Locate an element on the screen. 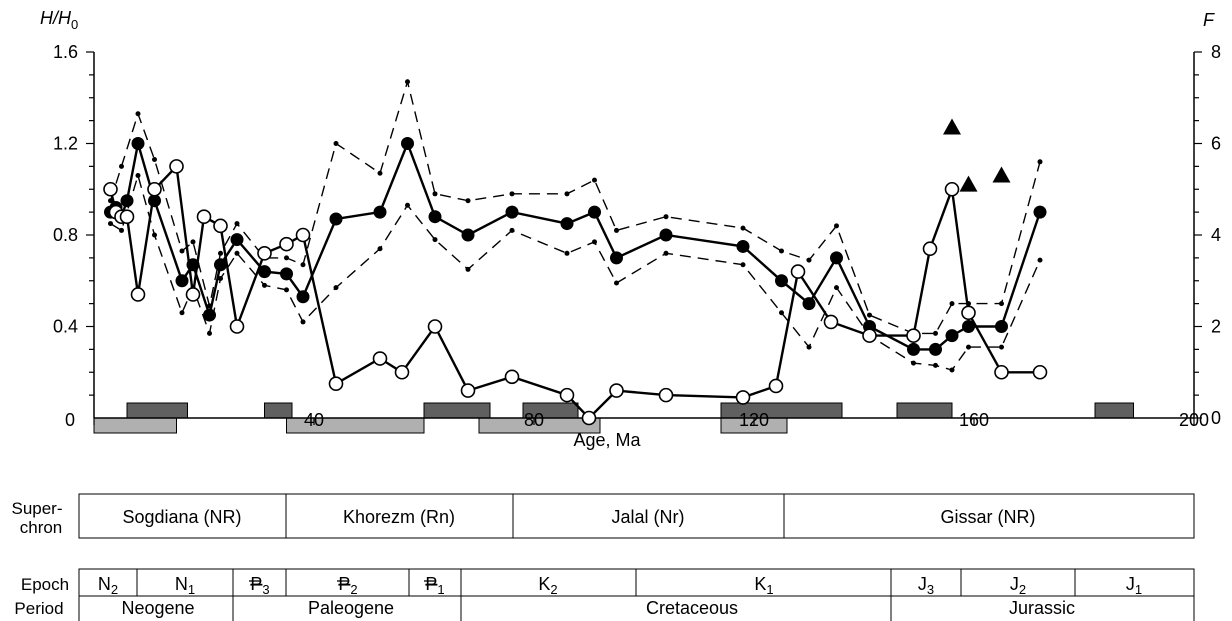 The image size is (1232, 621). y-right-tick-label: 2 is located at coordinates (1216, 327).